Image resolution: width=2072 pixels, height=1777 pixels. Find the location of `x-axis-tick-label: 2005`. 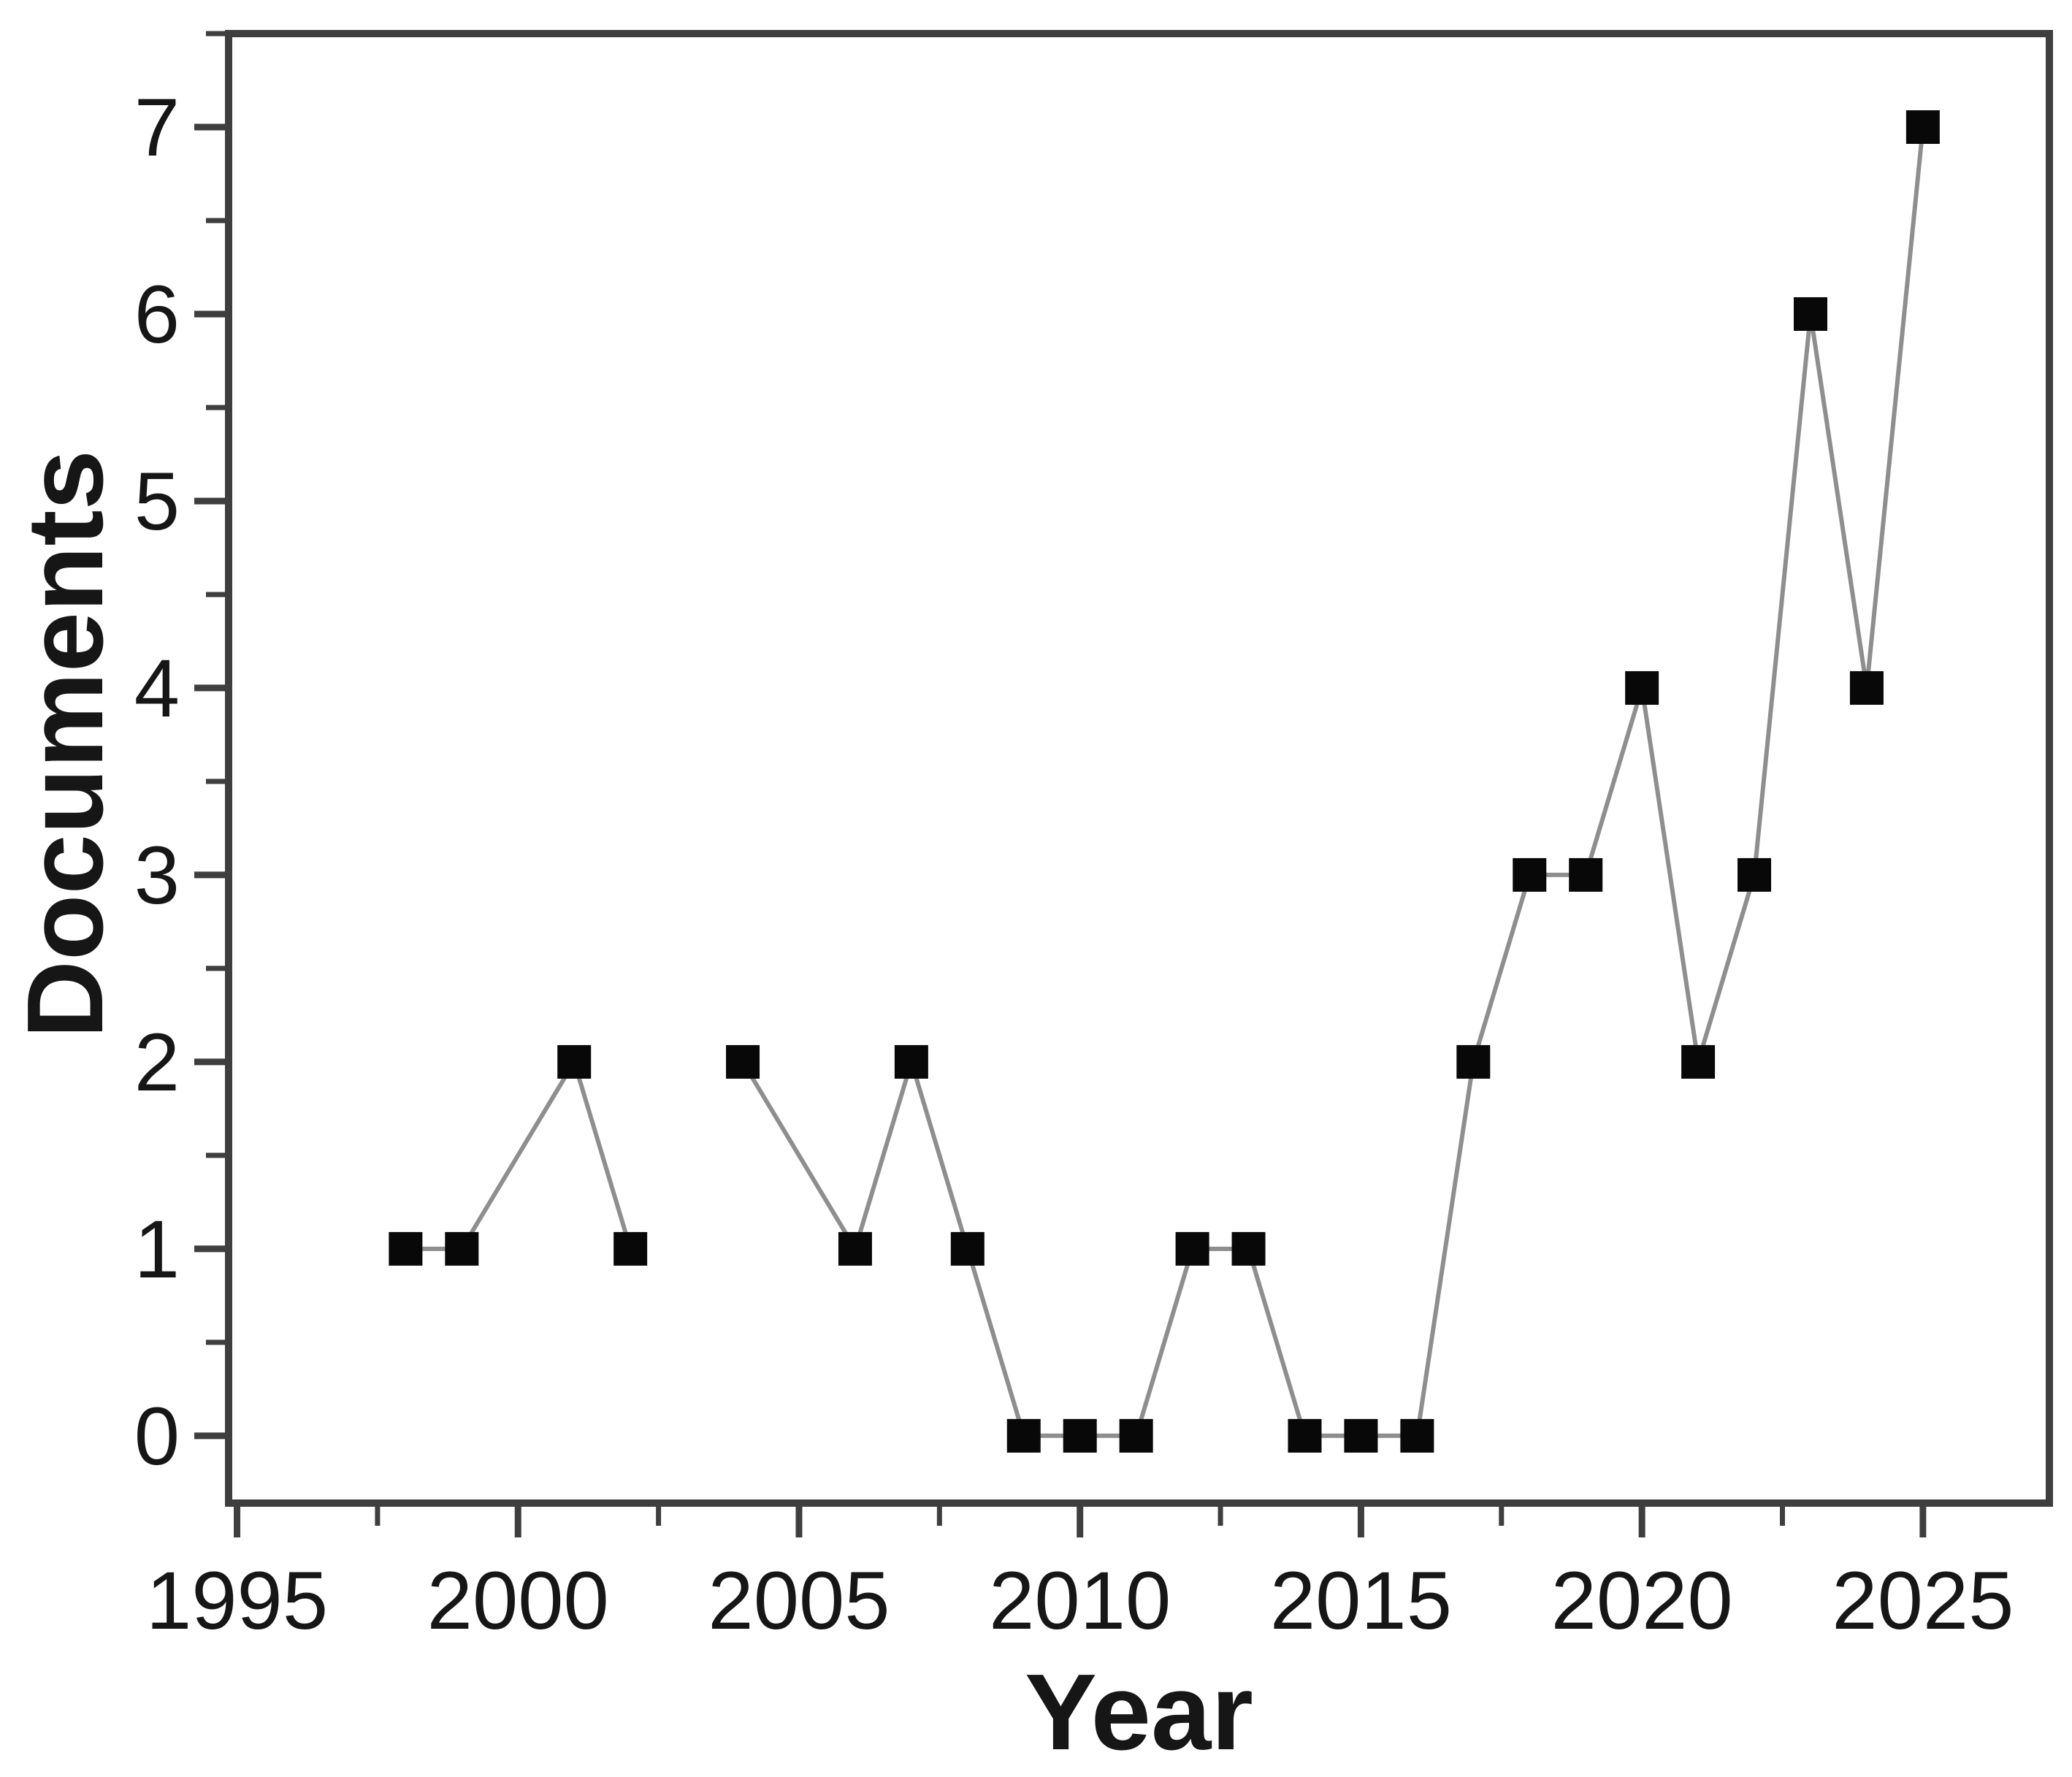

x-axis-tick-label: 2005 is located at coordinates (799, 1600).